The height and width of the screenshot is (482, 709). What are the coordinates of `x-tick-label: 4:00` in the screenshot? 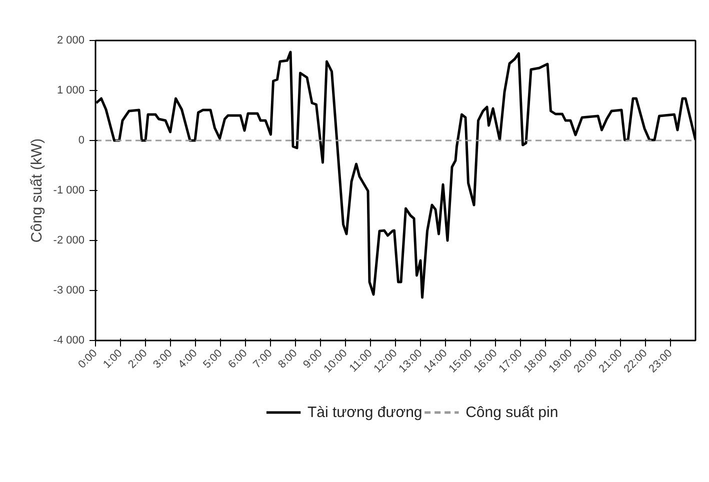 It's located at (188, 359).